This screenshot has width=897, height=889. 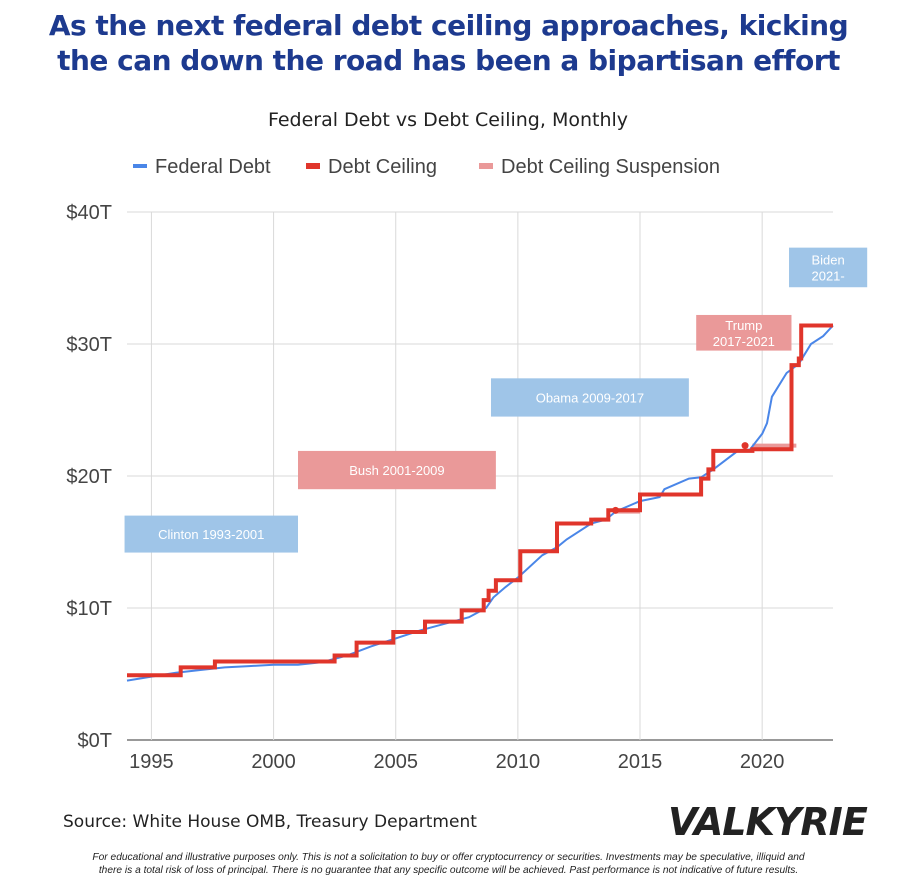 I want to click on x-tick-label: 2005, so click(x=395, y=762).